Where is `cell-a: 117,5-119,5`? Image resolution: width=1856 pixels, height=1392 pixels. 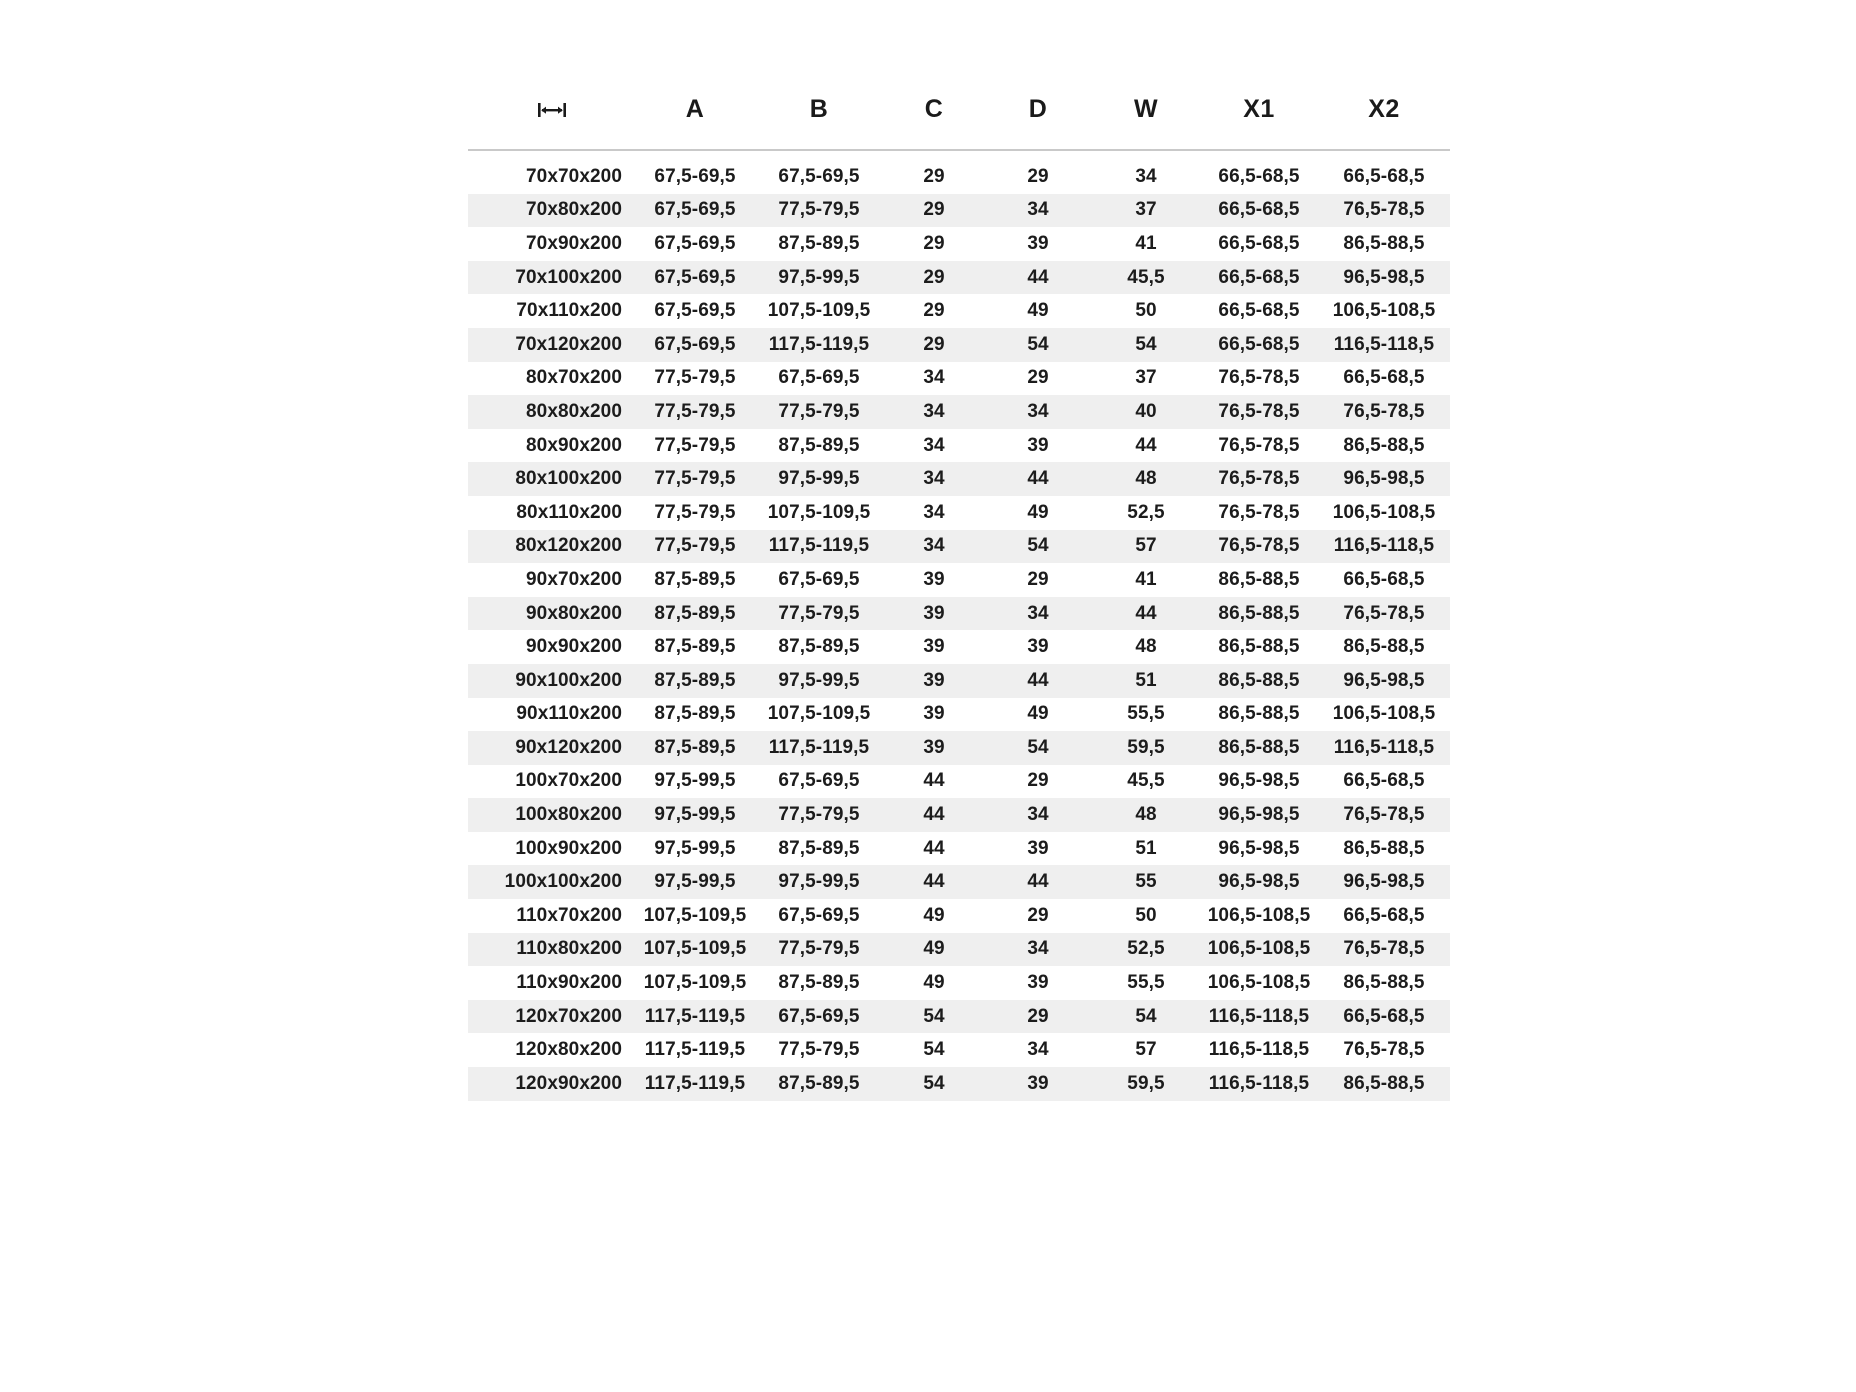
cell-a: 117,5-119,5 is located at coordinates (695, 1016).